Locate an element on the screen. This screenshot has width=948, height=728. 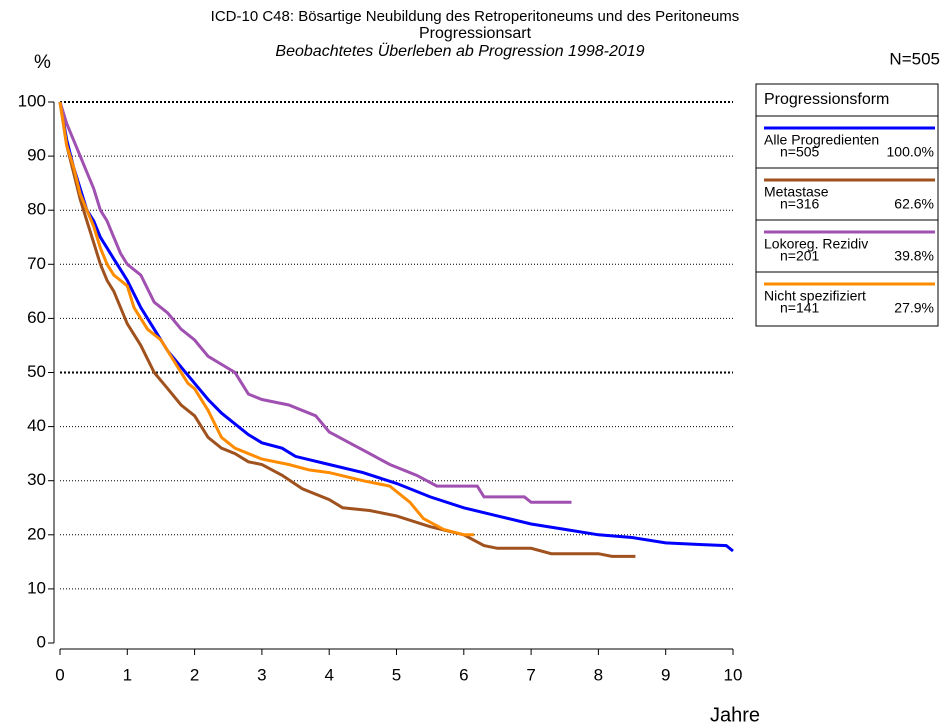
y-tick-label: 100 is located at coordinates (32, 100).